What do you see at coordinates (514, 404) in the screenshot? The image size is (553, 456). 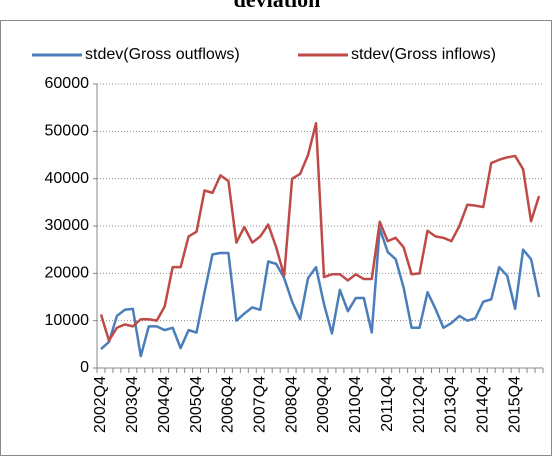 I see `x-tick-label: 2015Q4` at bounding box center [514, 404].